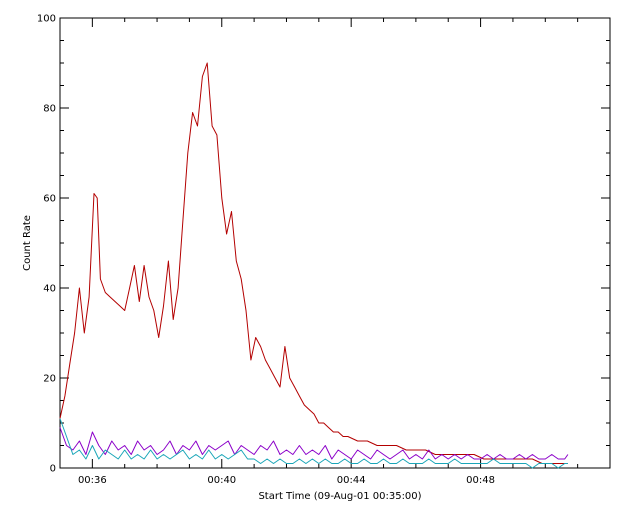 This screenshot has width=640, height=512. What do you see at coordinates (221, 480) in the screenshot?
I see `x-tick-label: 00:40` at bounding box center [221, 480].